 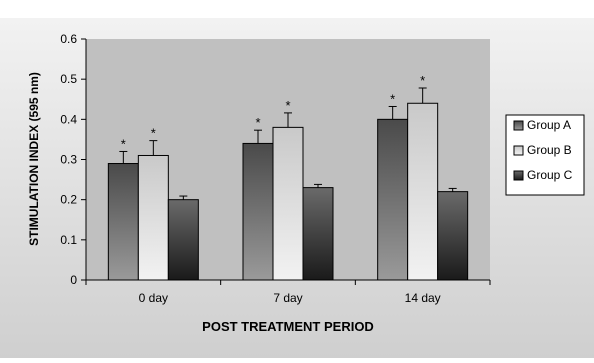 I want to click on y-axis-label: STIMULATION INDEX (595 nm), so click(x=34, y=159).